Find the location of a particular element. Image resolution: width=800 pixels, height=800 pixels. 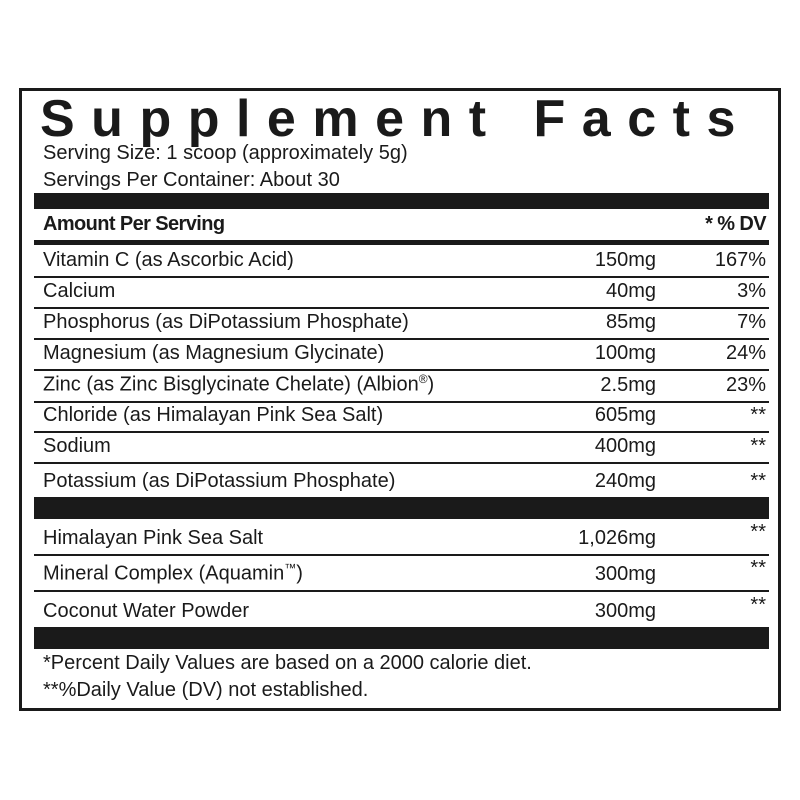

ingredient-amount: 1,026mg is located at coordinates (617, 538).